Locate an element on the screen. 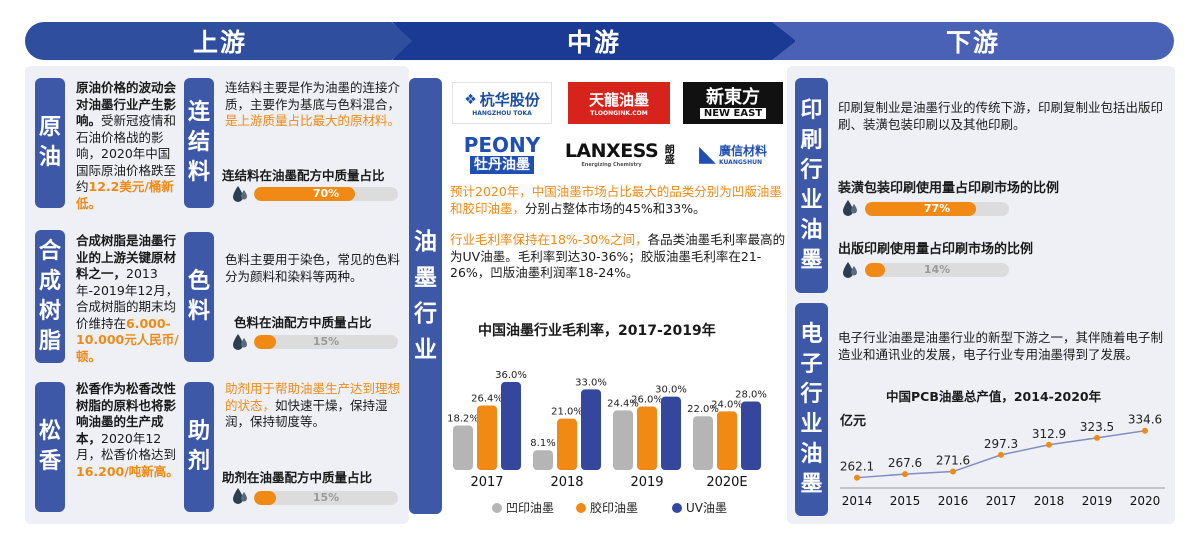  bar-value-label: 24.0% is located at coordinates (727, 404).